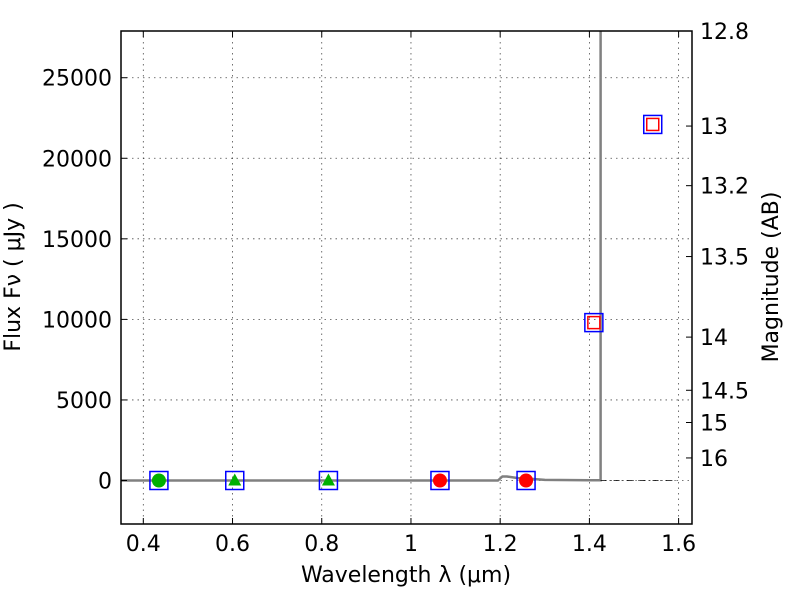 This screenshot has width=800, height=600. I want to click on y-axis-label-text: Flux Fν ( μJy ), so click(13, 276).